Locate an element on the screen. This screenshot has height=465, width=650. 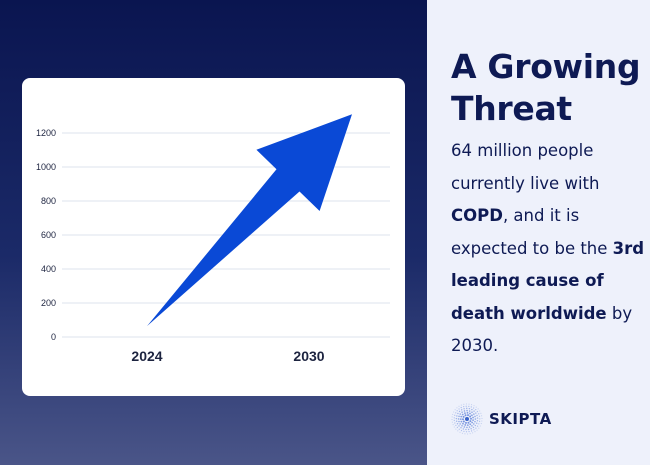
body-text-part2: , and it is expected to be the is located at coordinates (532, 232).